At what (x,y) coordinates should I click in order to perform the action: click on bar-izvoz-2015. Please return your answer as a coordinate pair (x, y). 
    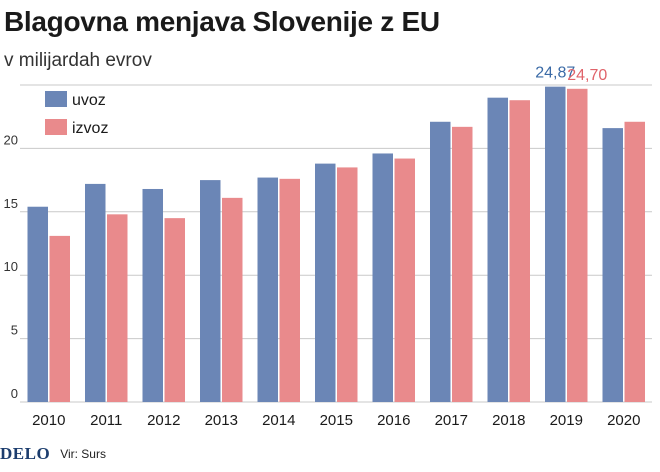
    Looking at the image, I should click on (347, 284).